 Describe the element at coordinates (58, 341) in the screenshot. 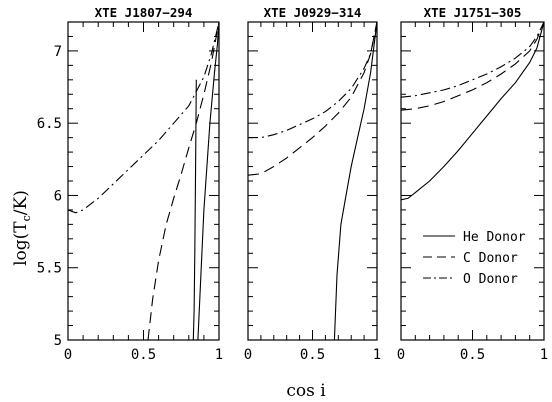

I see `y-tick-label: 5` at that location.